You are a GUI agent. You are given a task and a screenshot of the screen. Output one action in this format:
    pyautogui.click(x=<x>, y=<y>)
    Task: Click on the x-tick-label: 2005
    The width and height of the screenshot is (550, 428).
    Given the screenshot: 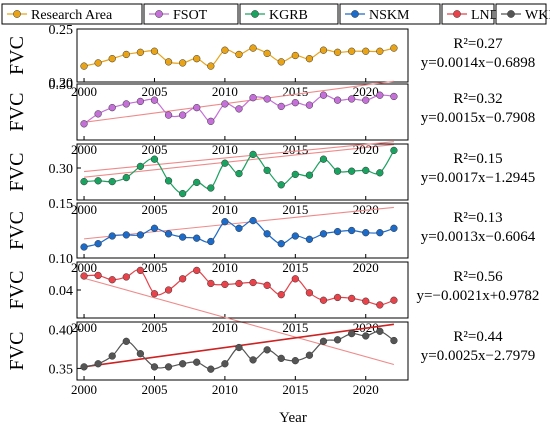 What is the action you would take?
    pyautogui.click(x=154, y=91)
    